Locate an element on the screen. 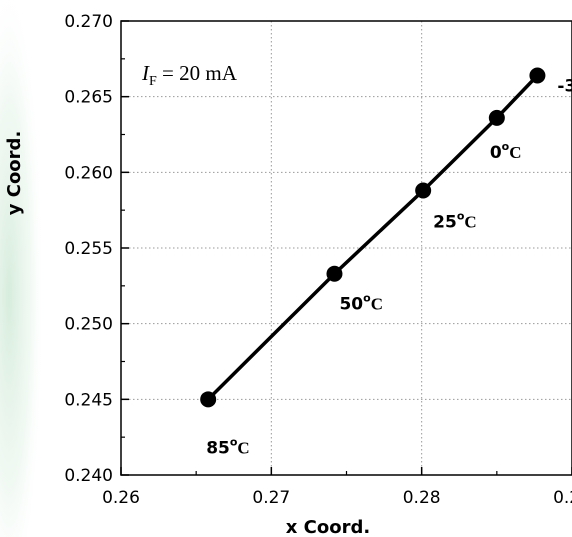 Image resolution: width=572 pixels, height=537 pixels. data-label-value: 85 is located at coordinates (218, 448).